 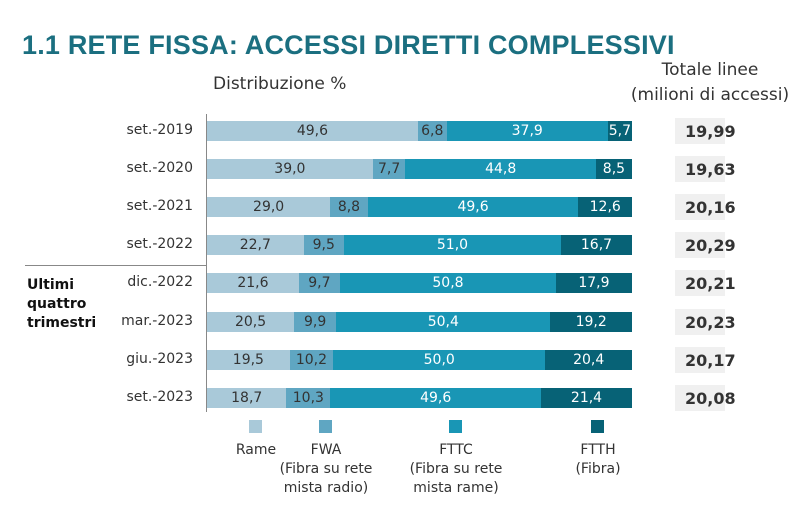 What do you see at coordinates (500, 169) in the screenshot?
I see `bar-segment-fttc: 44,8` at bounding box center [500, 169].